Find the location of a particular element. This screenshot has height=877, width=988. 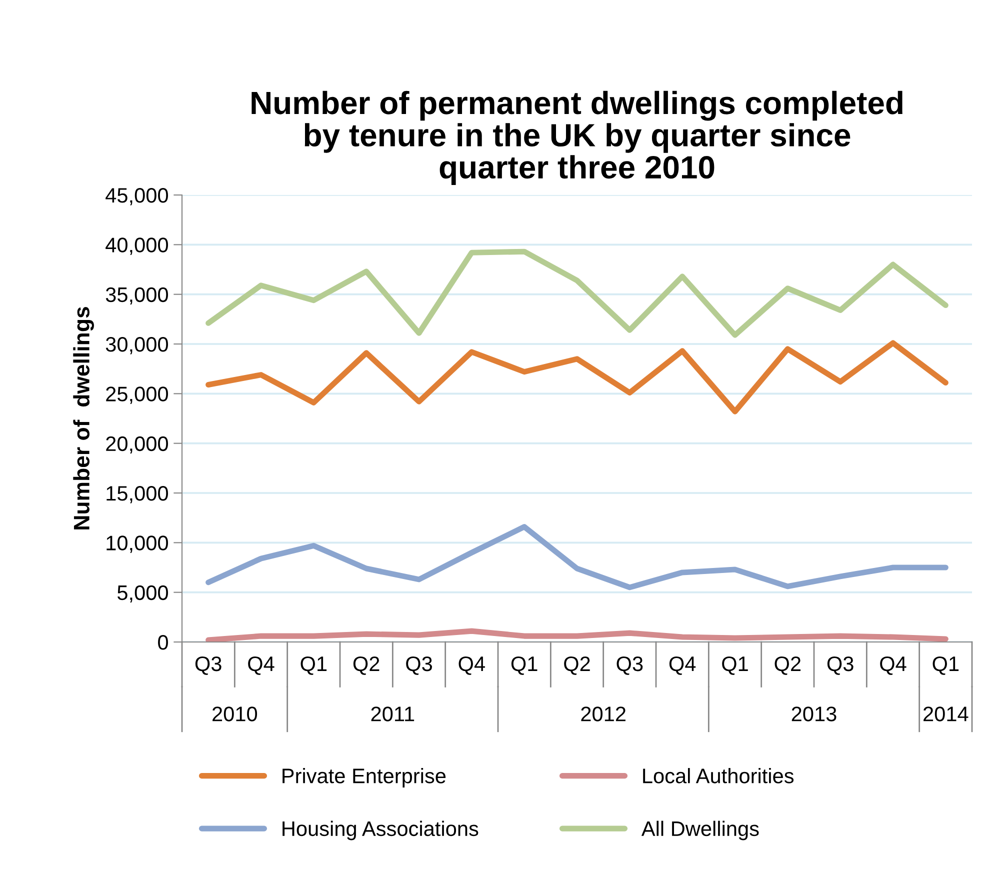

y-tick-label: 35,000 is located at coordinates (137, 296).